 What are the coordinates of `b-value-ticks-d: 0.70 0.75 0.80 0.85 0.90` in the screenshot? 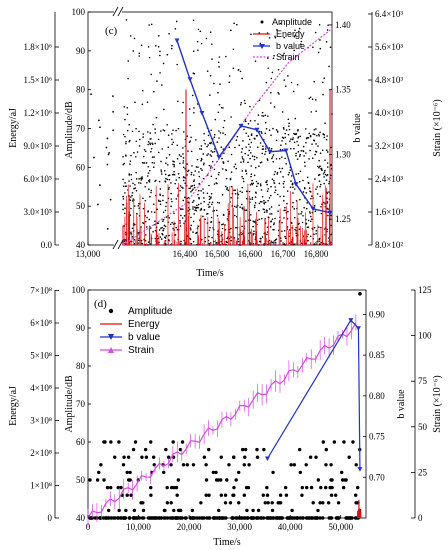 It's located at (374, 395).